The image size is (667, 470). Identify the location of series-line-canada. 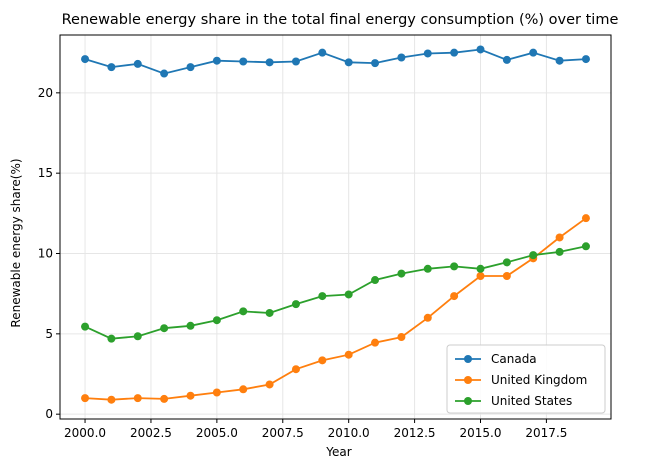
(335, 61).